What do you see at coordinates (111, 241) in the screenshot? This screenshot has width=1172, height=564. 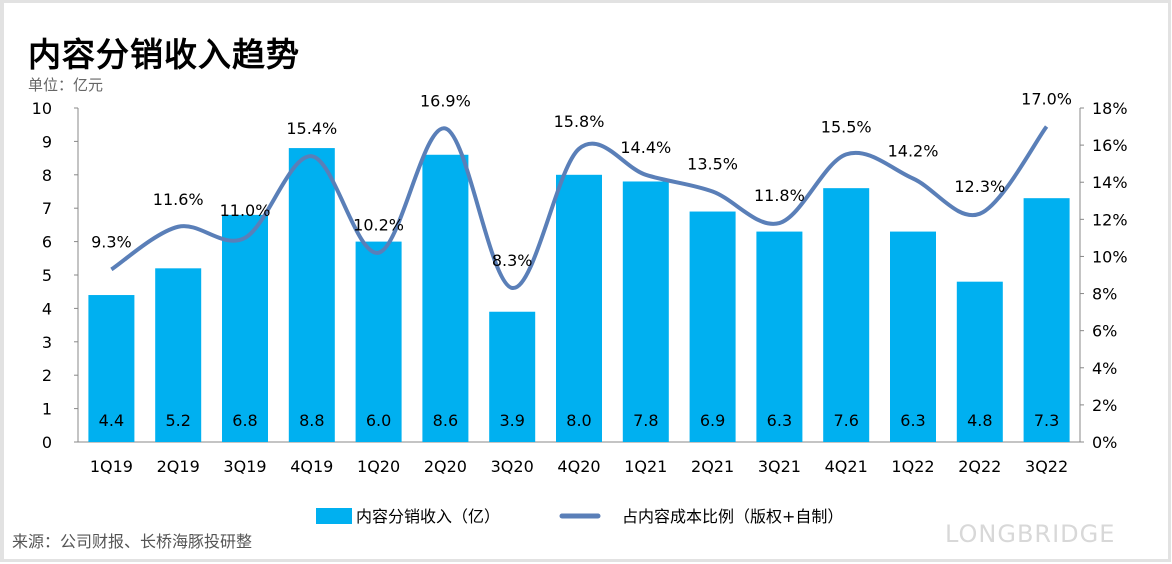 I see `line-data-label: 9.3%` at bounding box center [111, 241].